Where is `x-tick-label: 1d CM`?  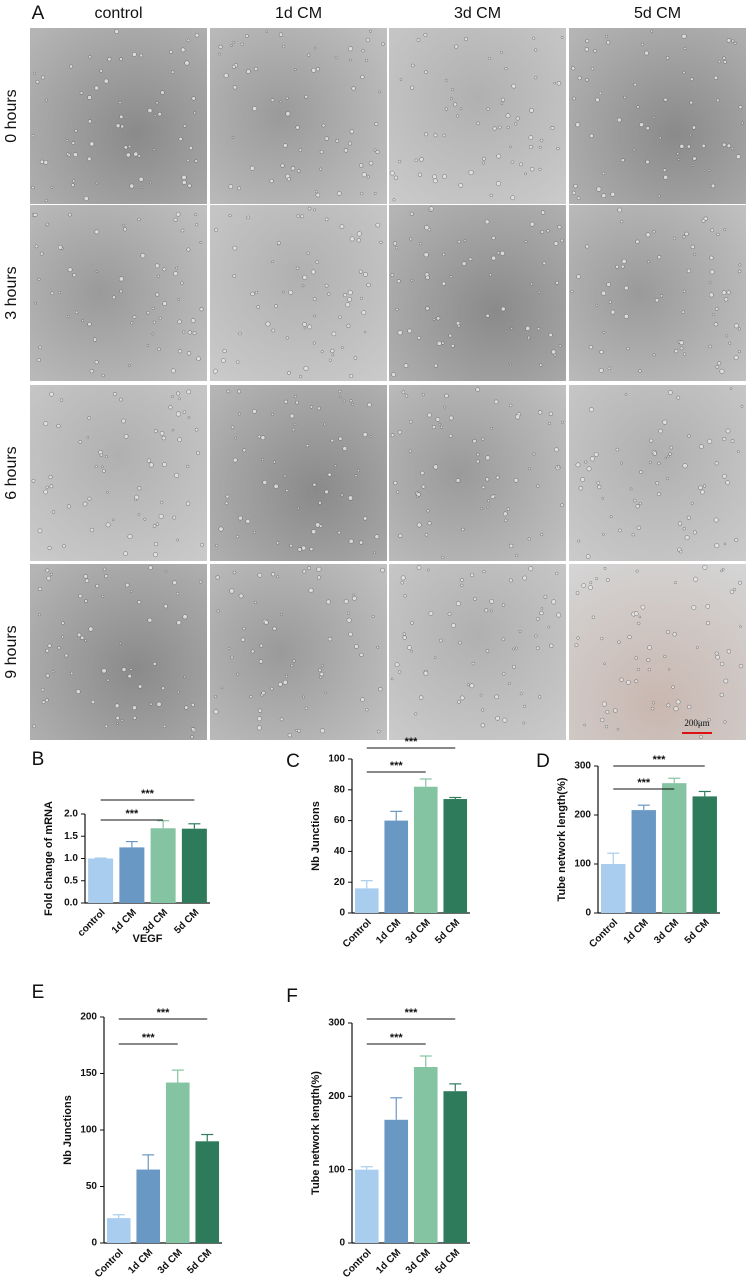 x-tick-label: 1d CM is located at coordinates (140, 1261).